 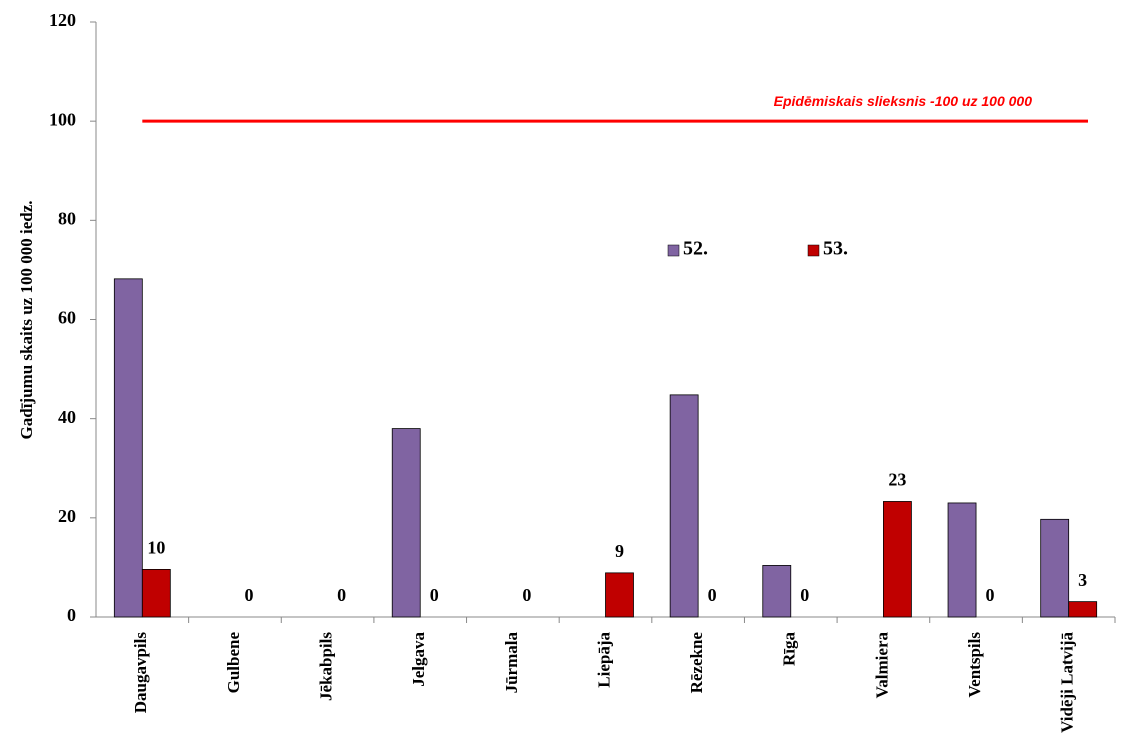 What do you see at coordinates (695, 249) in the screenshot?
I see `legend-label: 52.` at bounding box center [695, 249].